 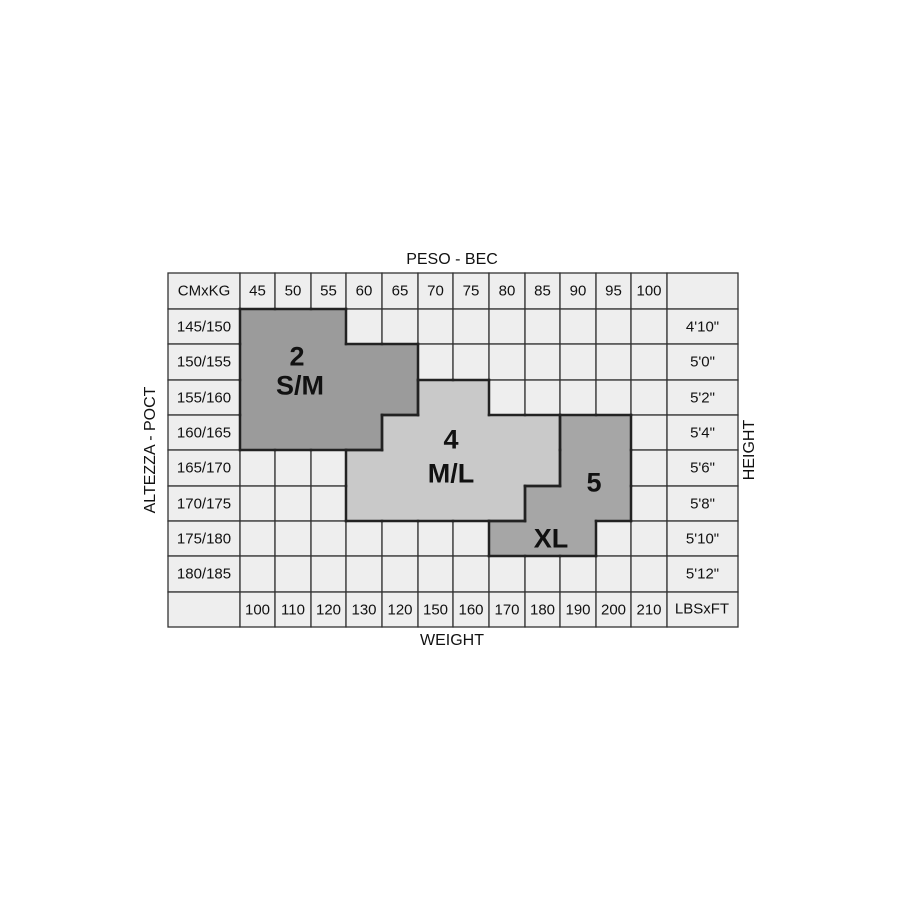 What do you see at coordinates (297, 356) in the screenshot?
I see `size-2-number: 2` at bounding box center [297, 356].